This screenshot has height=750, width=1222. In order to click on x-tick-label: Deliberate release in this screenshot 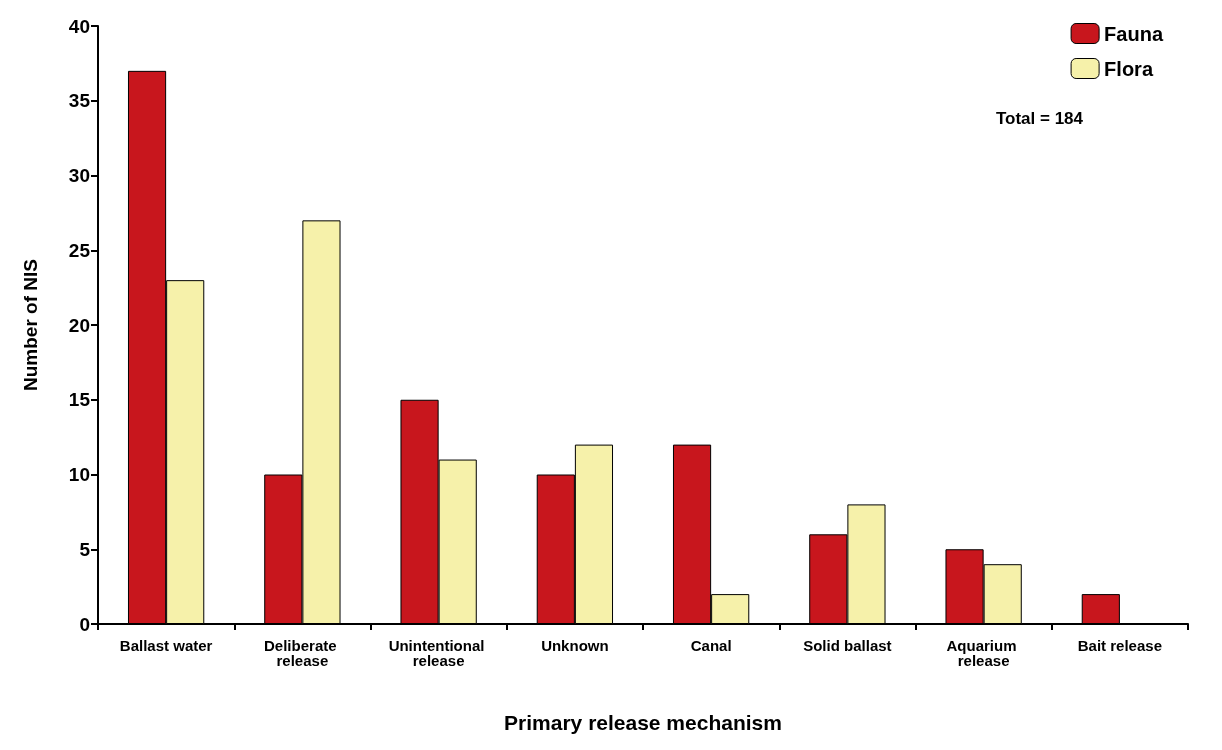, I will do `click(302, 653)`.